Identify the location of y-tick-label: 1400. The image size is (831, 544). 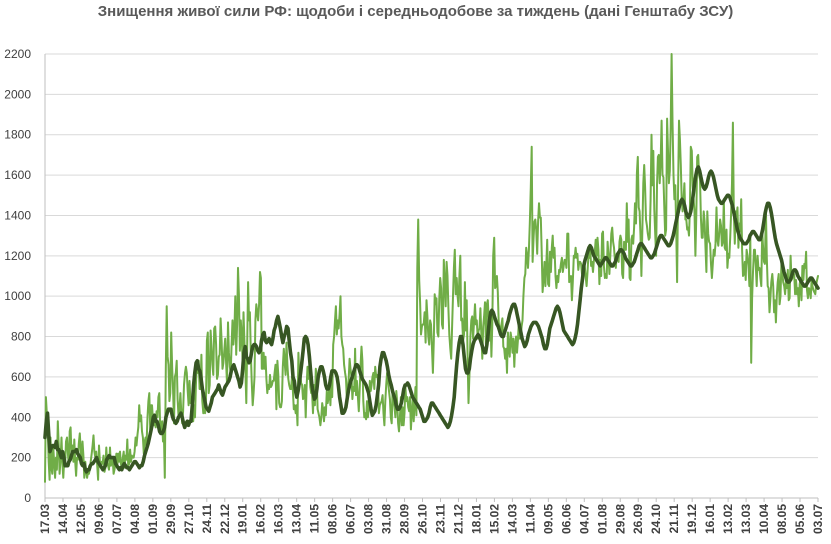
(17, 215).